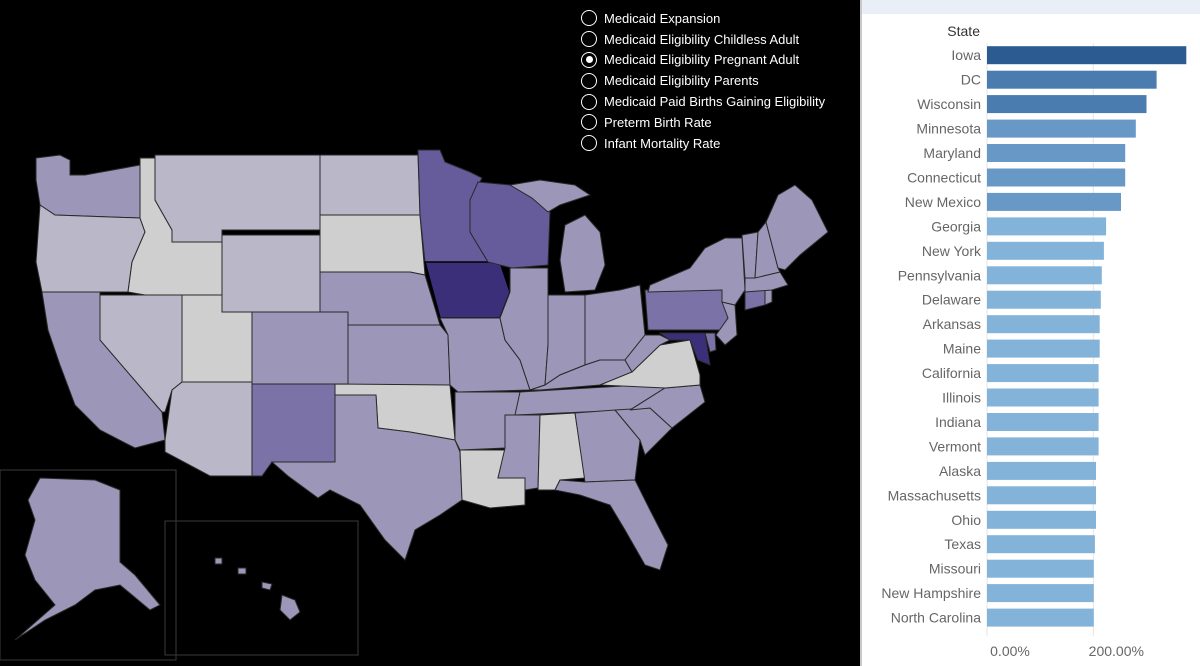 The width and height of the screenshot is (1200, 666). Describe the element at coordinates (607, 446) in the screenshot. I see `state-georgia` at that location.